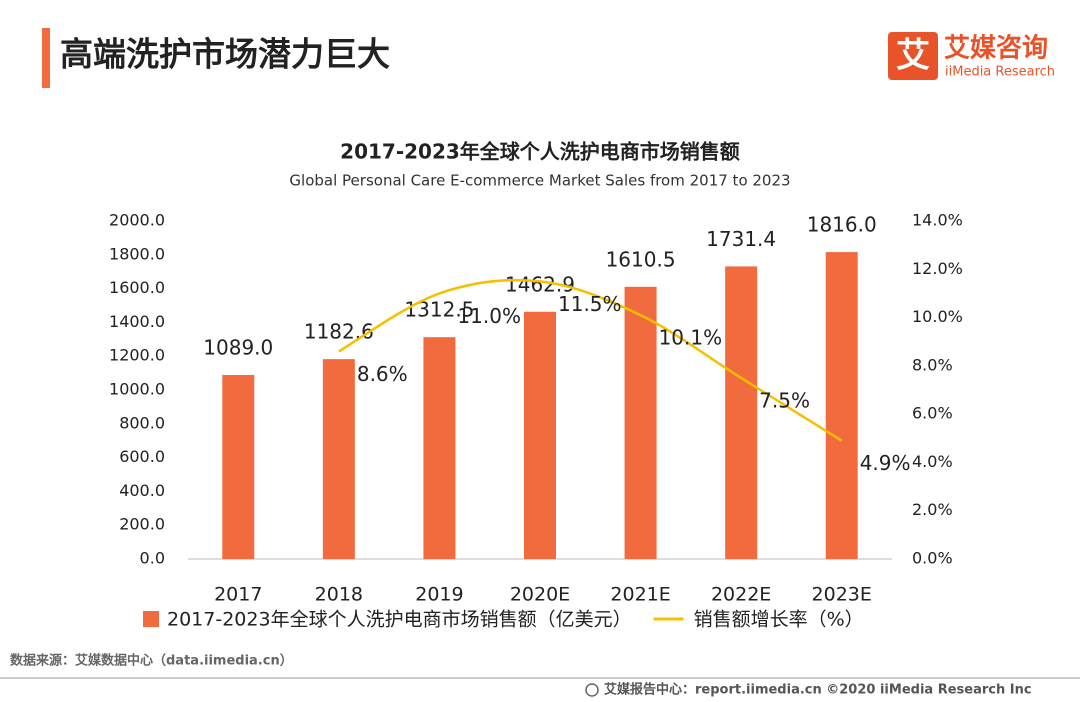  I want to click on legend-label: 销售额增长率（%）, so click(779, 620).